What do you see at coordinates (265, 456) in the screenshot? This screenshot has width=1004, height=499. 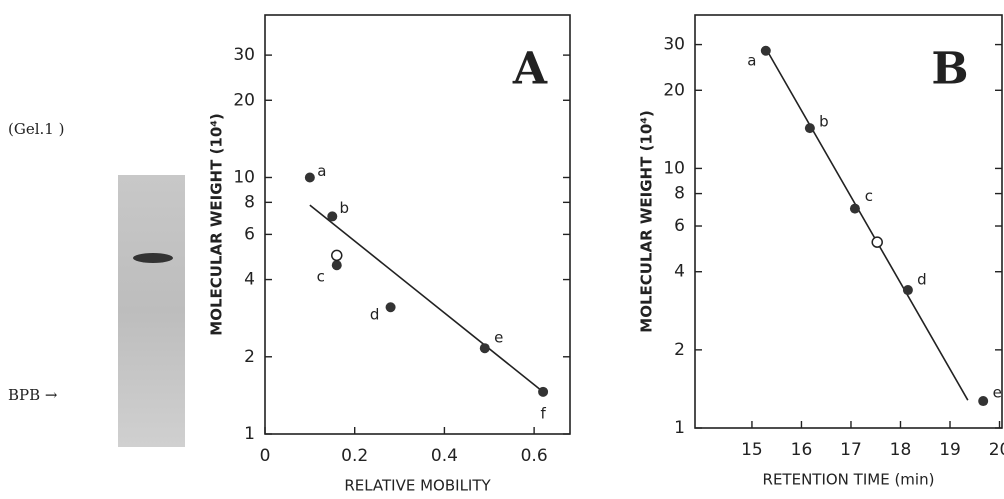 I see `x-tick-label: 0` at bounding box center [265, 456].